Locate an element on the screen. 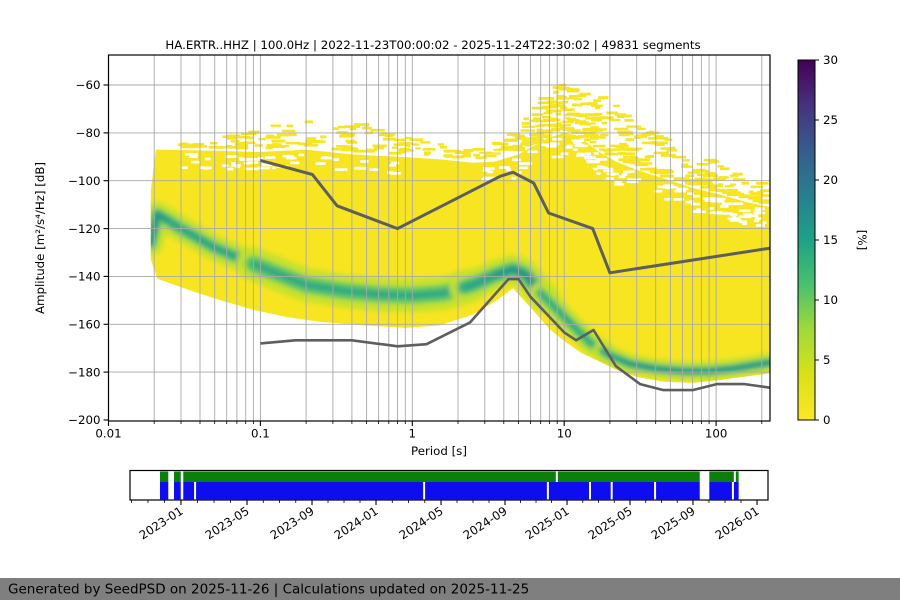 Image resolution: width=900 pixels, height=600 pixels. colorbar-label: [%] is located at coordinates (862, 240).